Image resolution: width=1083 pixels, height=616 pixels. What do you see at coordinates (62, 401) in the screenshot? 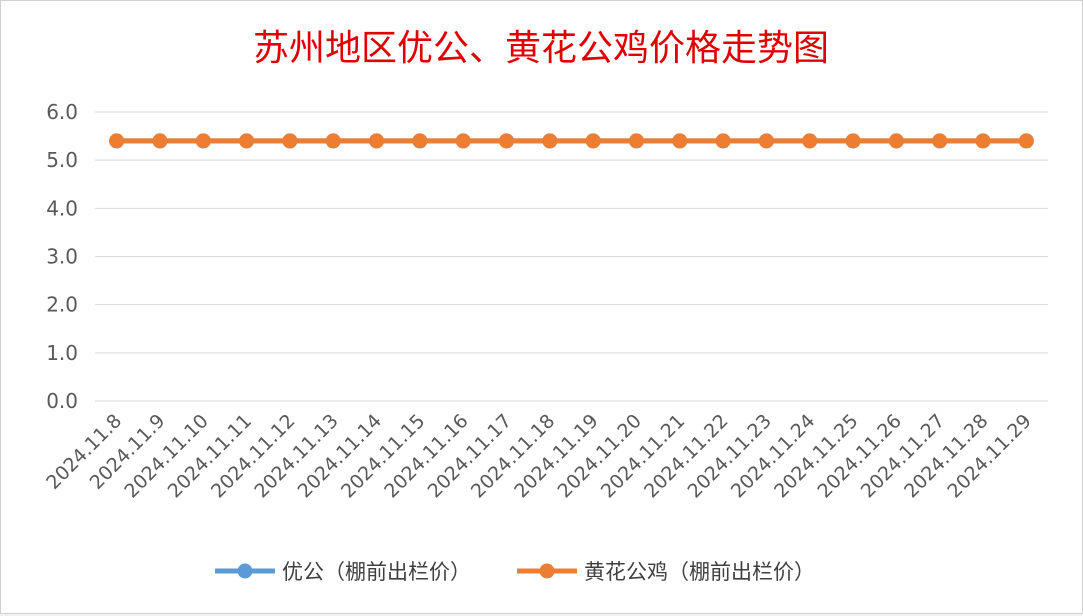
I see `y-tick-label: 0.0` at bounding box center [62, 401].